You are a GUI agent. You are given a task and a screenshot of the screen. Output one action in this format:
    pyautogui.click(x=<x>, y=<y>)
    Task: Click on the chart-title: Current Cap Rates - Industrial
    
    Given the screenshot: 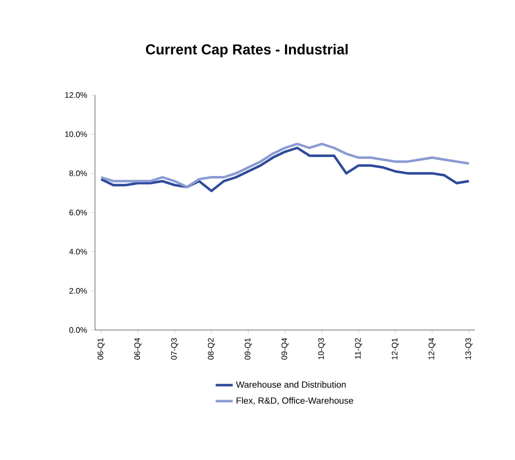 What is the action you would take?
    pyautogui.click(x=247, y=51)
    